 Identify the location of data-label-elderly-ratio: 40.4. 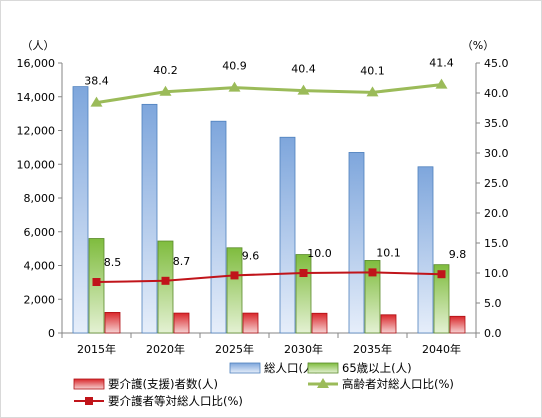
(303, 69).